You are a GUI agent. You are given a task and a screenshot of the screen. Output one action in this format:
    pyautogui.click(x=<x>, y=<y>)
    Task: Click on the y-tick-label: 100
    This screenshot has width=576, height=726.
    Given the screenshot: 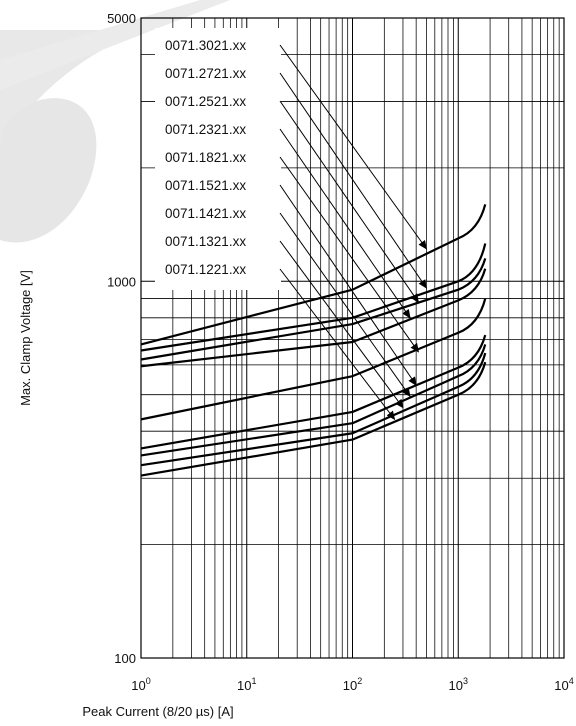 What is the action you would take?
    pyautogui.click(x=125, y=658)
    